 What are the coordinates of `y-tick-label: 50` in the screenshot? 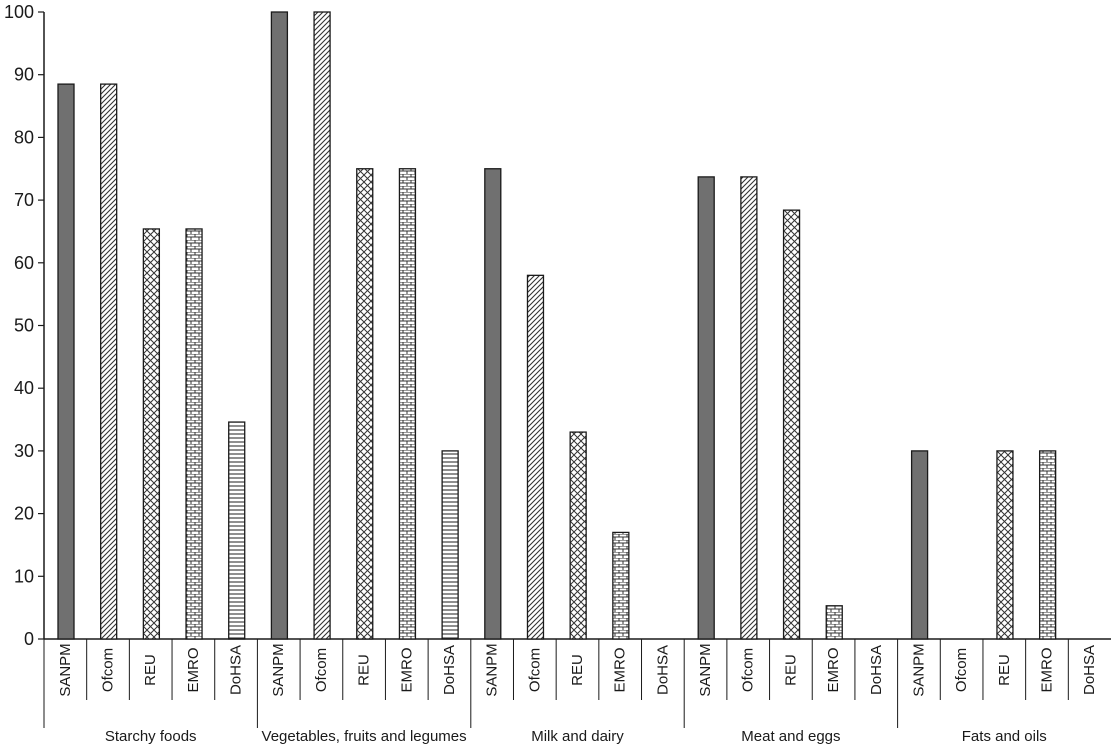 It's located at (24, 326).